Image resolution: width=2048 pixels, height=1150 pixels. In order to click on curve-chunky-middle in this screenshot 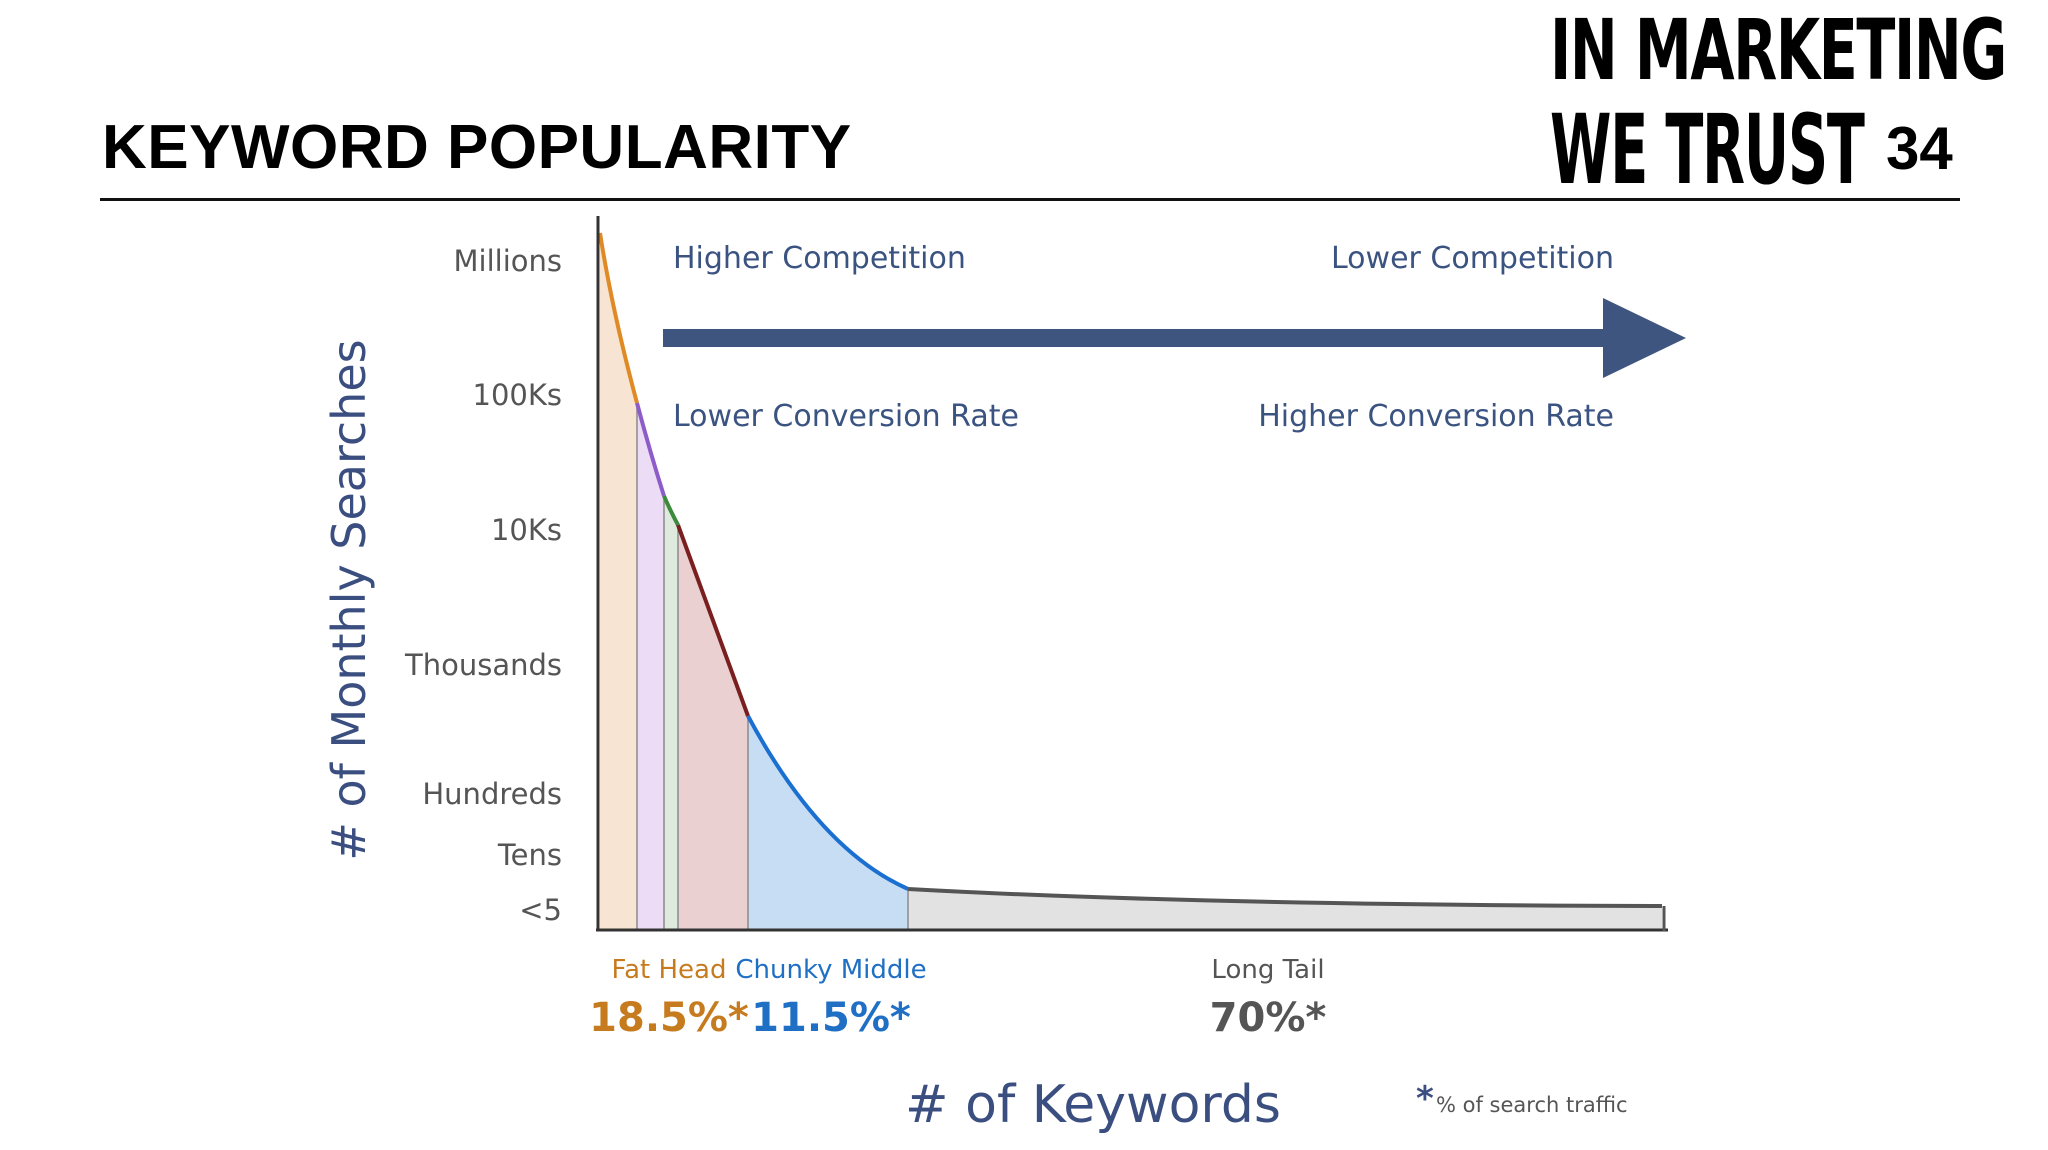, I will do `click(827, 803)`.